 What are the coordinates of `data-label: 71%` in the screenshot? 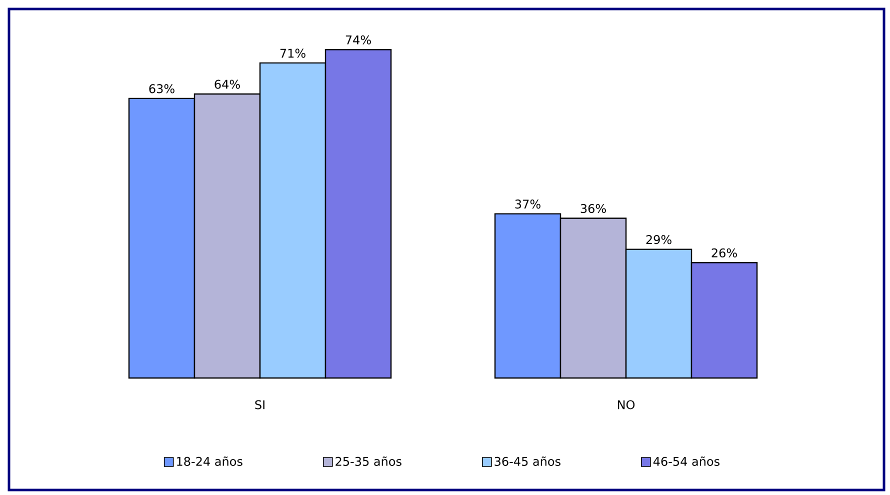 It's located at (293, 53).